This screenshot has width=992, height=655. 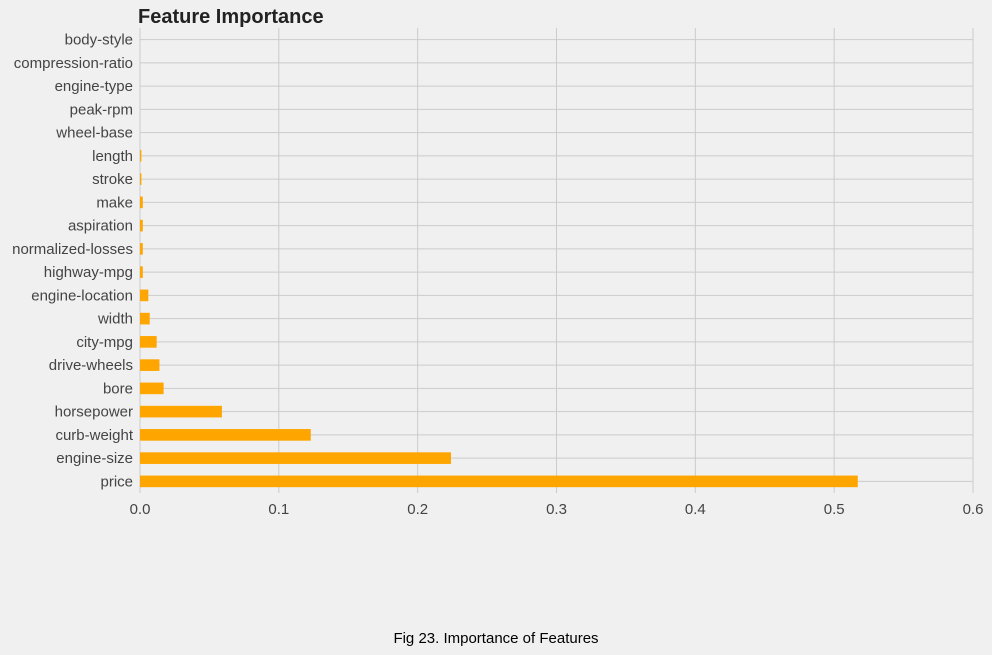 I want to click on y-tick-label-make: make, so click(x=114, y=202).